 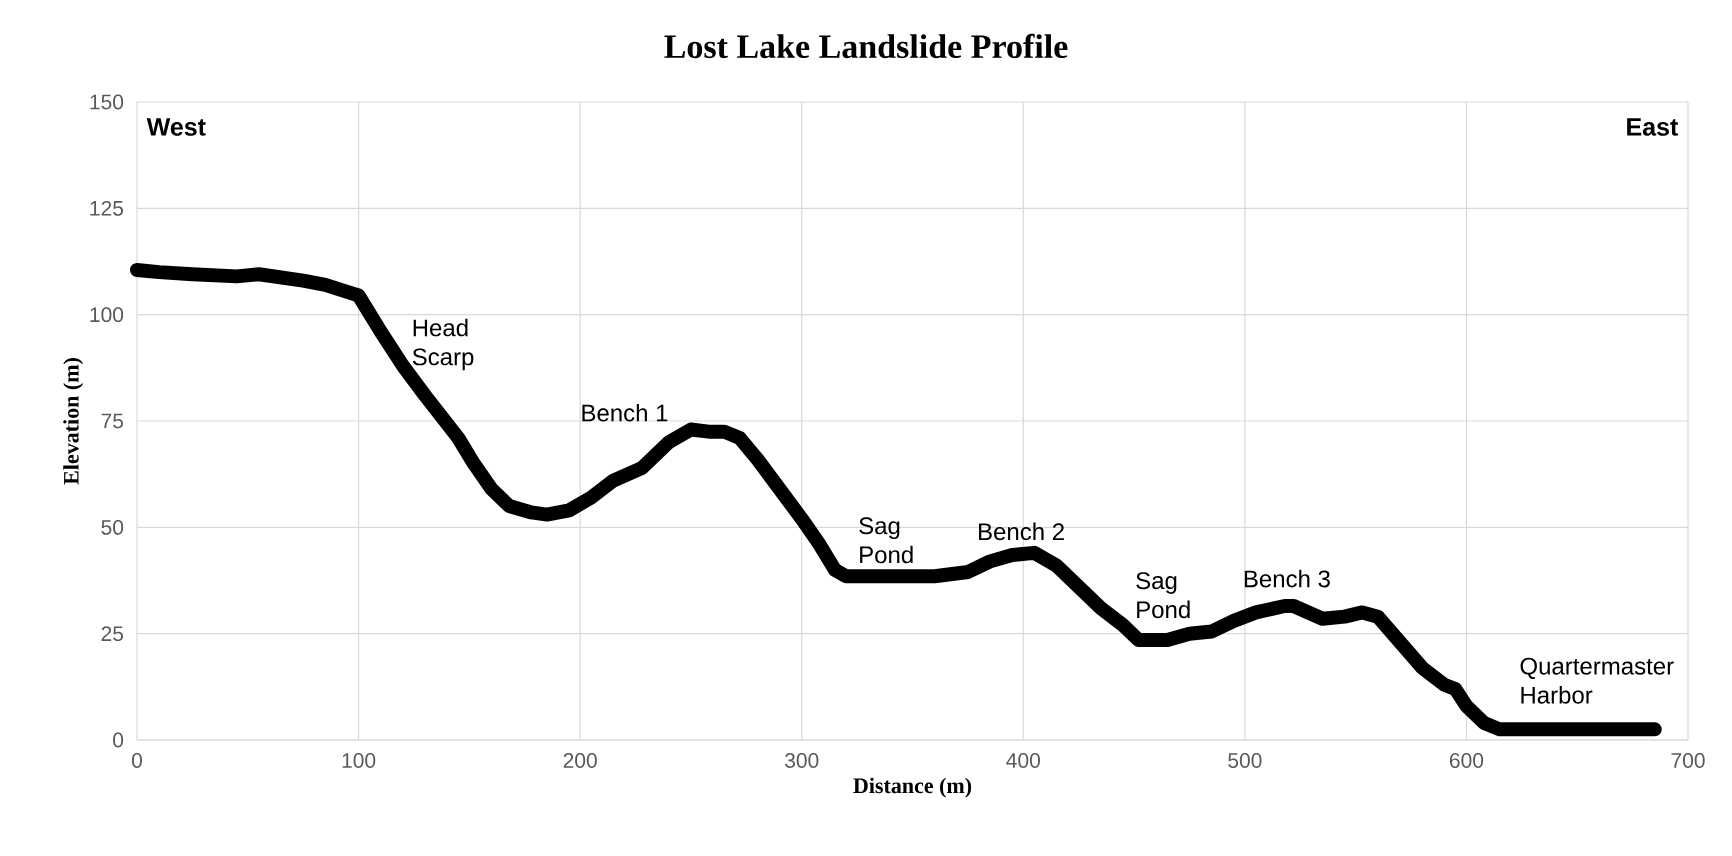 What do you see at coordinates (112, 634) in the screenshot?
I see `y-tick-label: 25` at bounding box center [112, 634].